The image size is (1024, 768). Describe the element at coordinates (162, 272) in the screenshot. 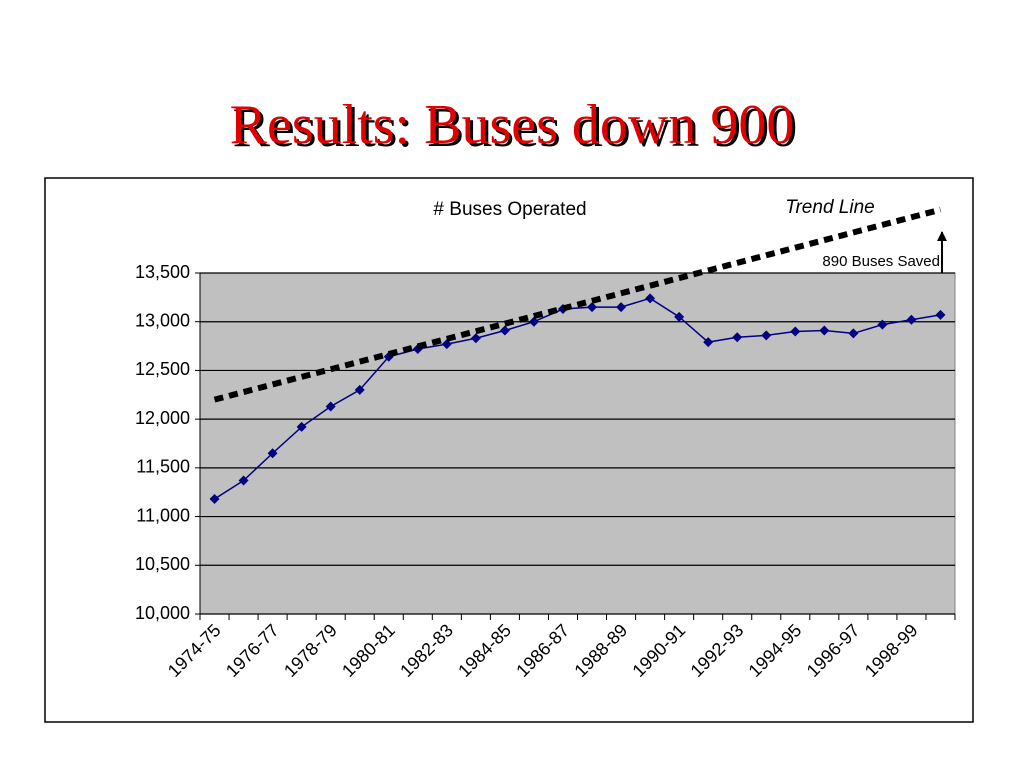

I see `y-tick-label: 13,500` at that location.